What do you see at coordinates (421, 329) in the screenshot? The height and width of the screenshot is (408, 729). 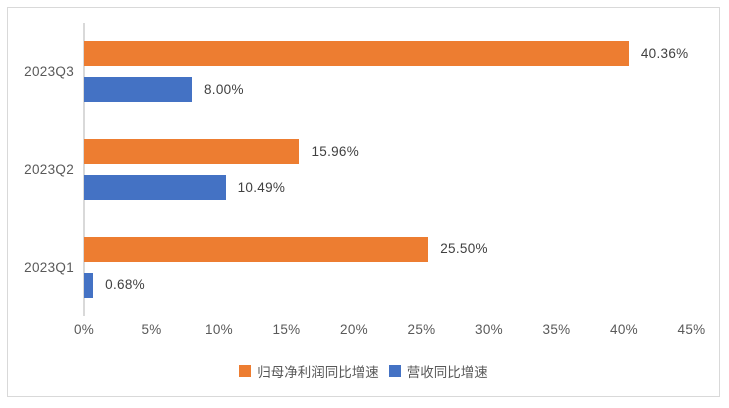 I see `x-axis-tick-label: 25%` at bounding box center [421, 329].